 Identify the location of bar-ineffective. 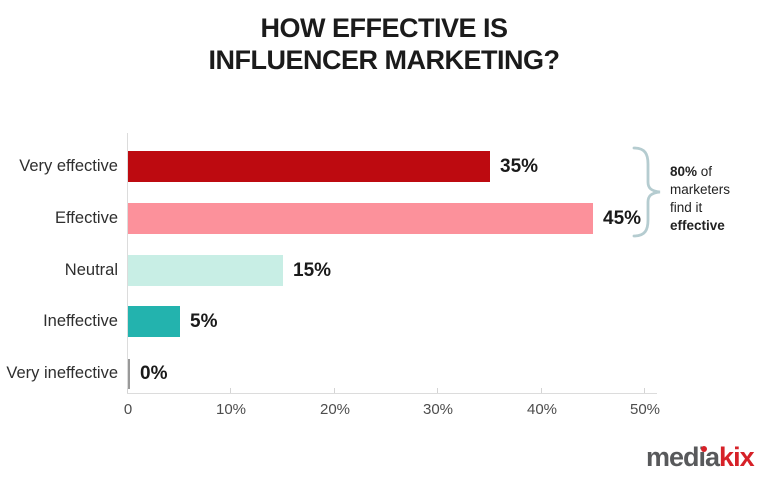
(154, 321).